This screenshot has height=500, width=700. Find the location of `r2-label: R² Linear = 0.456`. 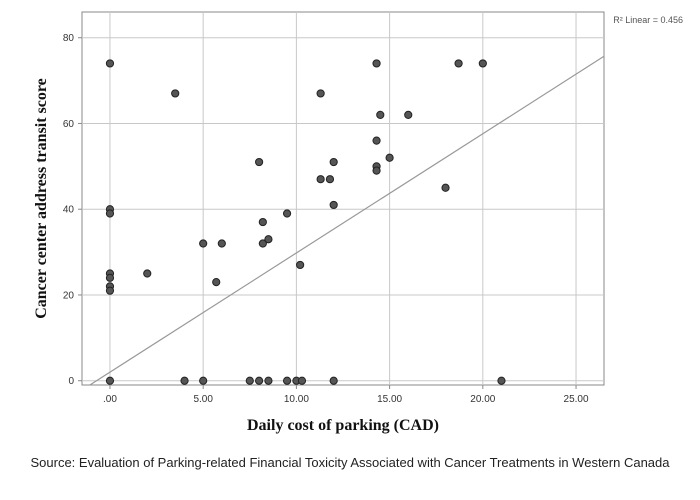

r2-label: R² Linear = 0.456 is located at coordinates (648, 20).